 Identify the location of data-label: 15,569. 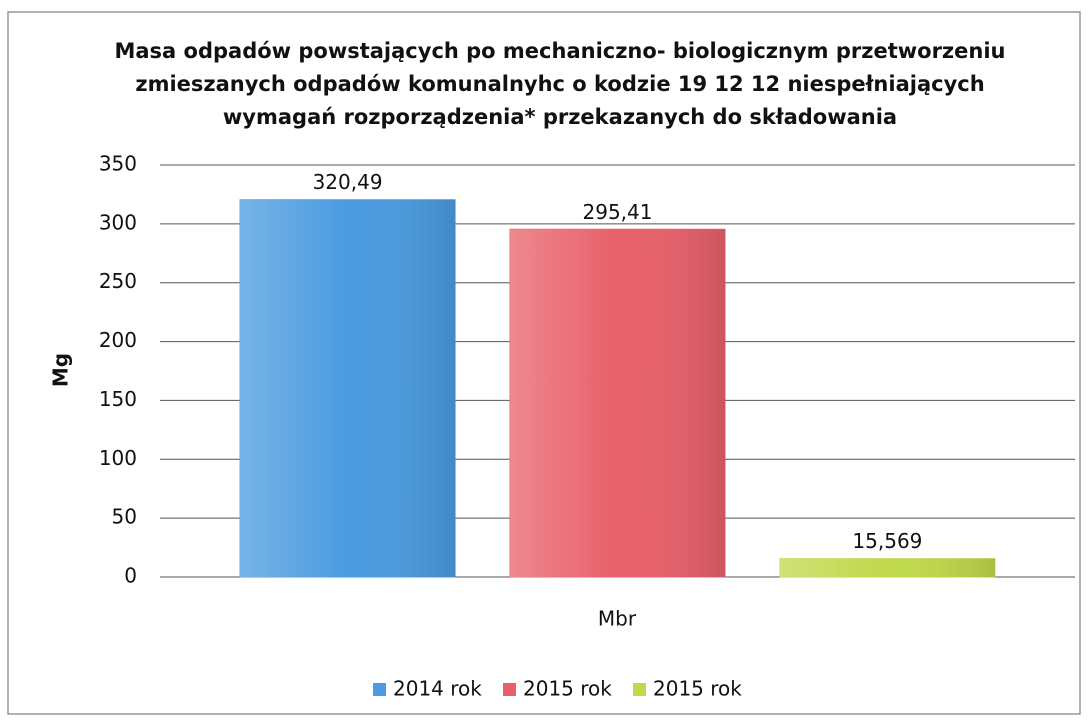
(887, 541).